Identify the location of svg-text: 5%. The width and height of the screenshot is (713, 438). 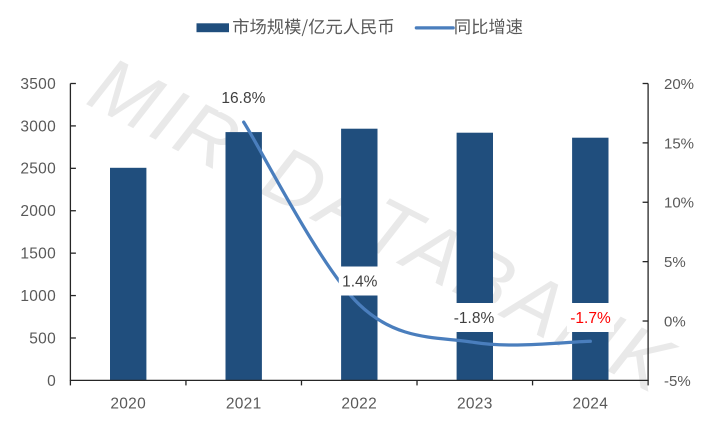
(675, 262).